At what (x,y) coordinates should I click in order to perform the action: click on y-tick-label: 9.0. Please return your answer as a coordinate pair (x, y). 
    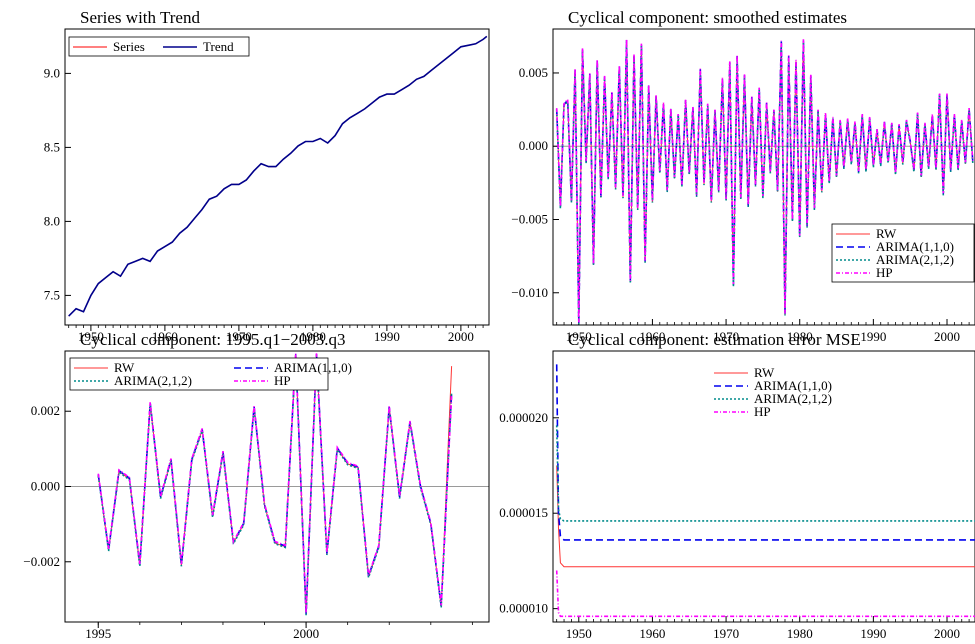
    Looking at the image, I should click on (52, 72).